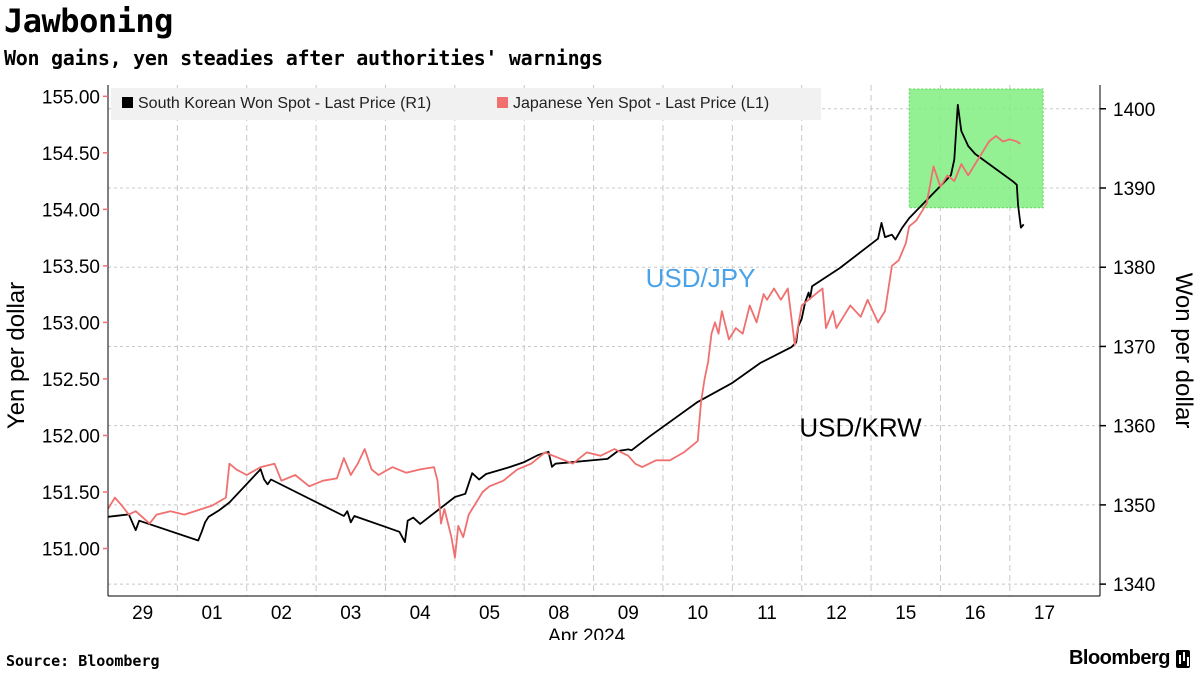 This screenshot has width=1200, height=675. Describe the element at coordinates (71, 380) in the screenshot. I see `left-tick-label: 152.50` at that location.